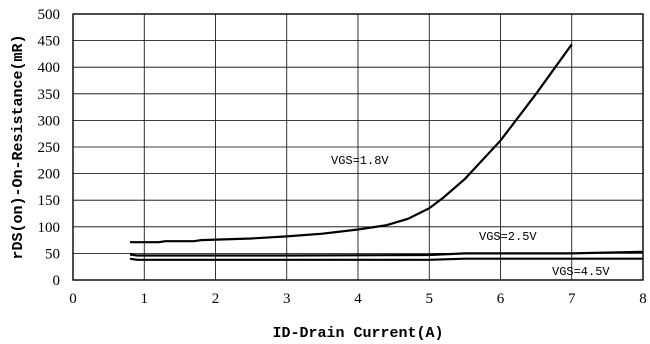 The image size is (650, 344). I want to click on y-axis-ticks: 0 50 100 150 200 250 300 350 400 450 500, so click(49, 148).